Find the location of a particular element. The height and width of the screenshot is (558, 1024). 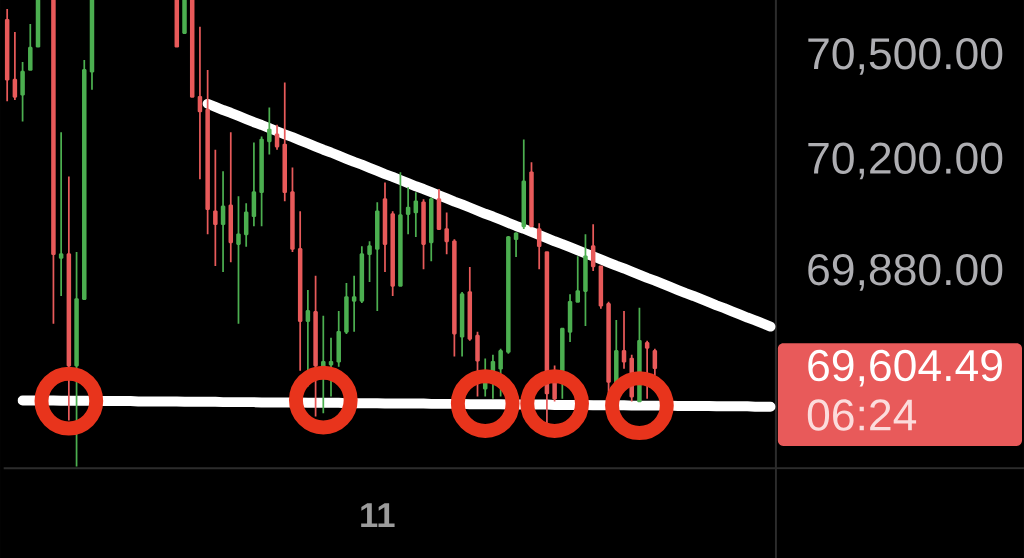

text: 06:24 is located at coordinates (862, 415).